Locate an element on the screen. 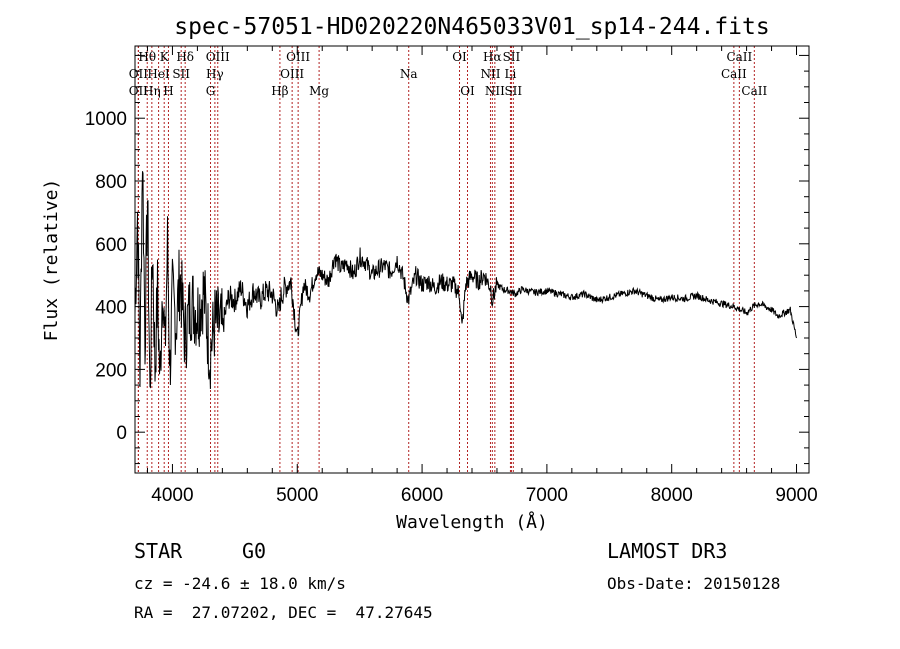 Image resolution: width=900 pixels, height=649 pixels. spectral-line-label: Hθ is located at coordinates (147, 57).